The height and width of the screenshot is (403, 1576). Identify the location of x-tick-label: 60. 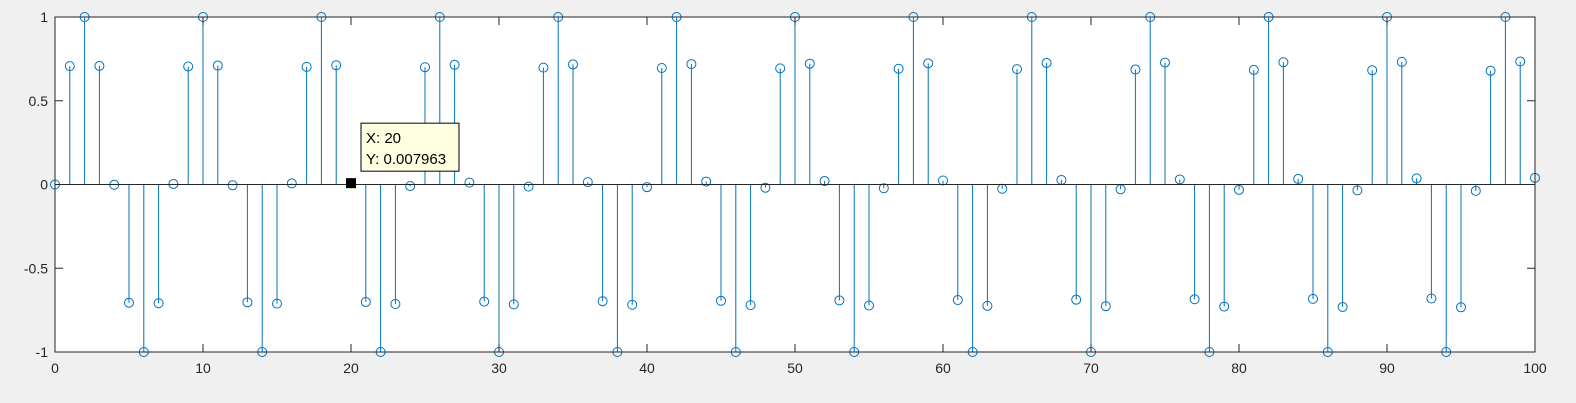
(943, 368).